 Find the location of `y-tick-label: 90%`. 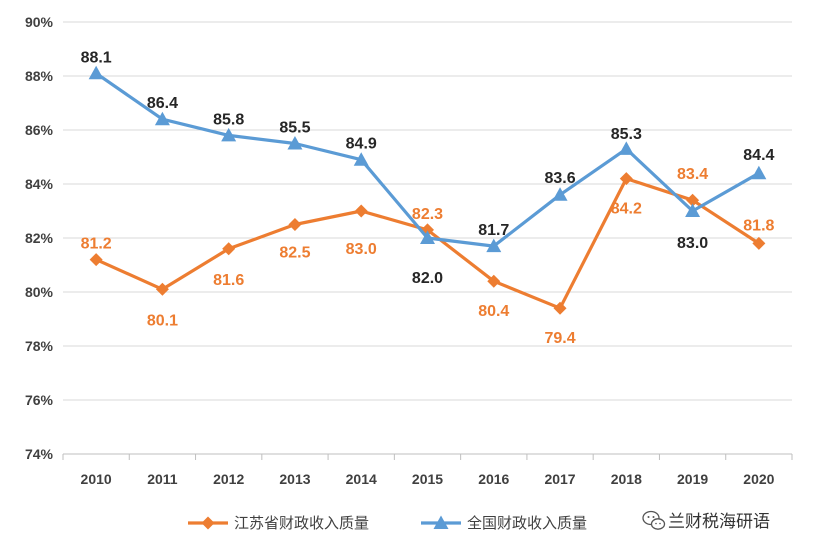

y-tick-label: 90% is located at coordinates (39, 22).